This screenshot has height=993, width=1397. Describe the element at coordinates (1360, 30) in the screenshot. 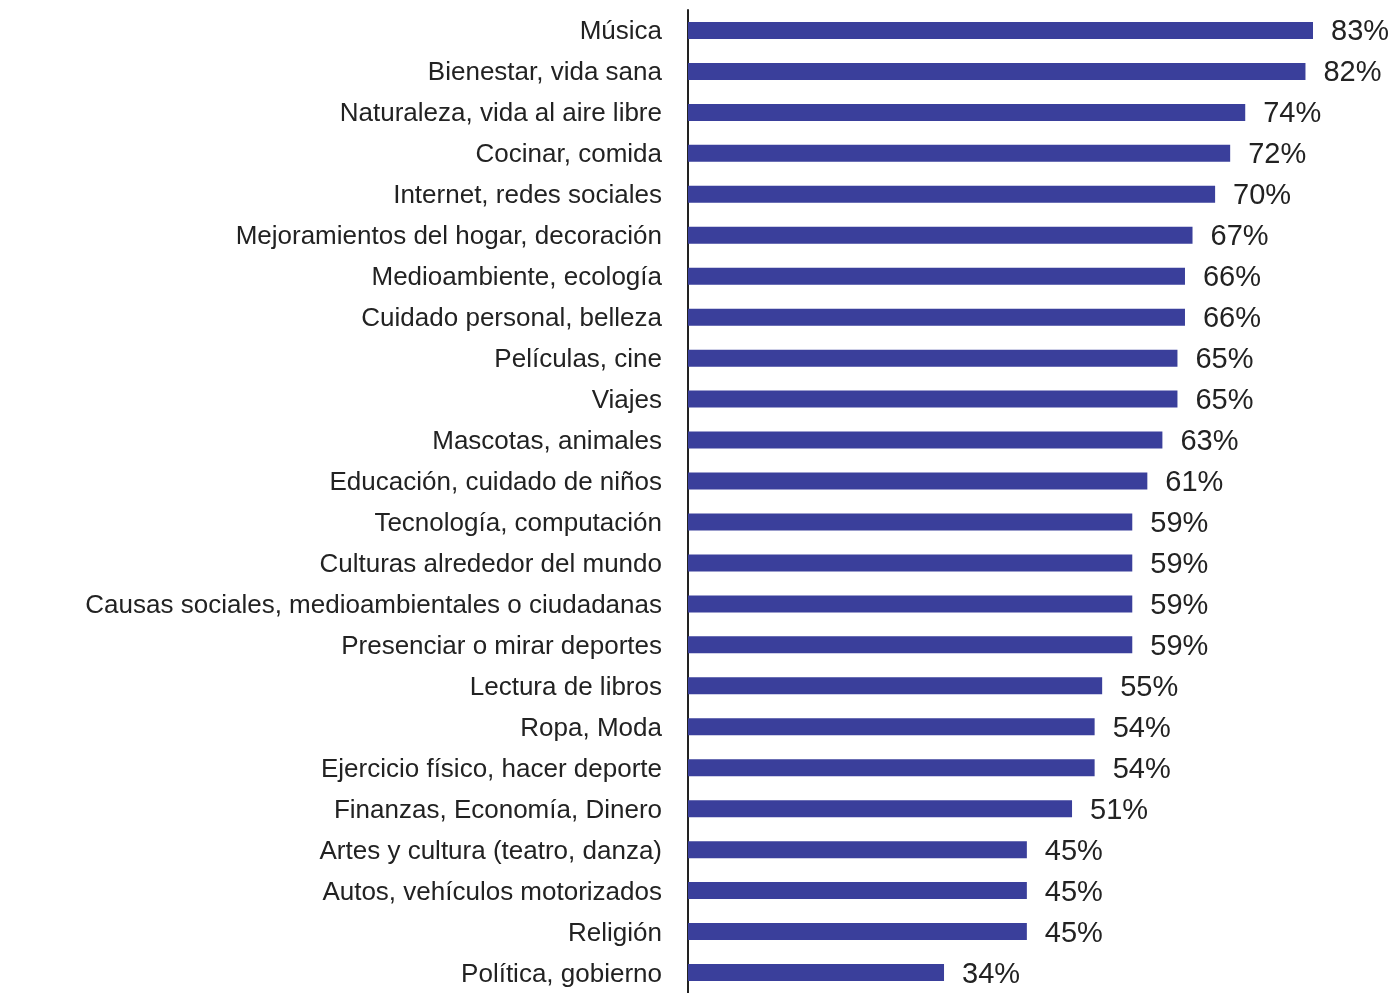

I see `data-label: 83%` at that location.